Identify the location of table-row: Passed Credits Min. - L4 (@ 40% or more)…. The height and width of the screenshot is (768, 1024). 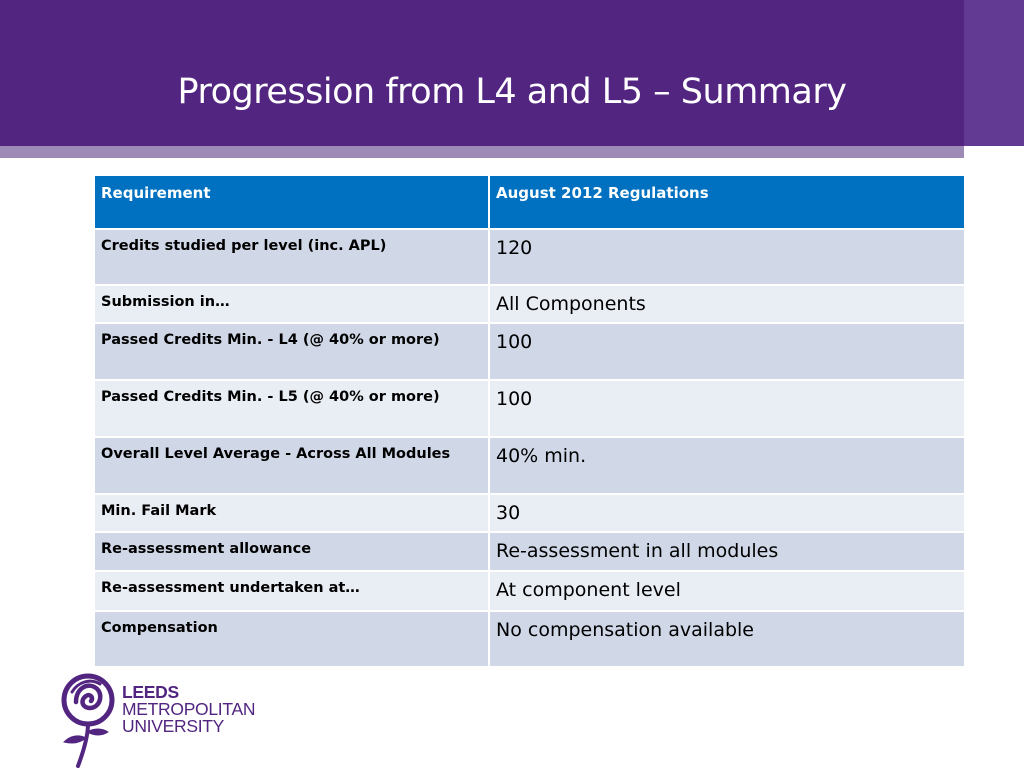
(529, 351).